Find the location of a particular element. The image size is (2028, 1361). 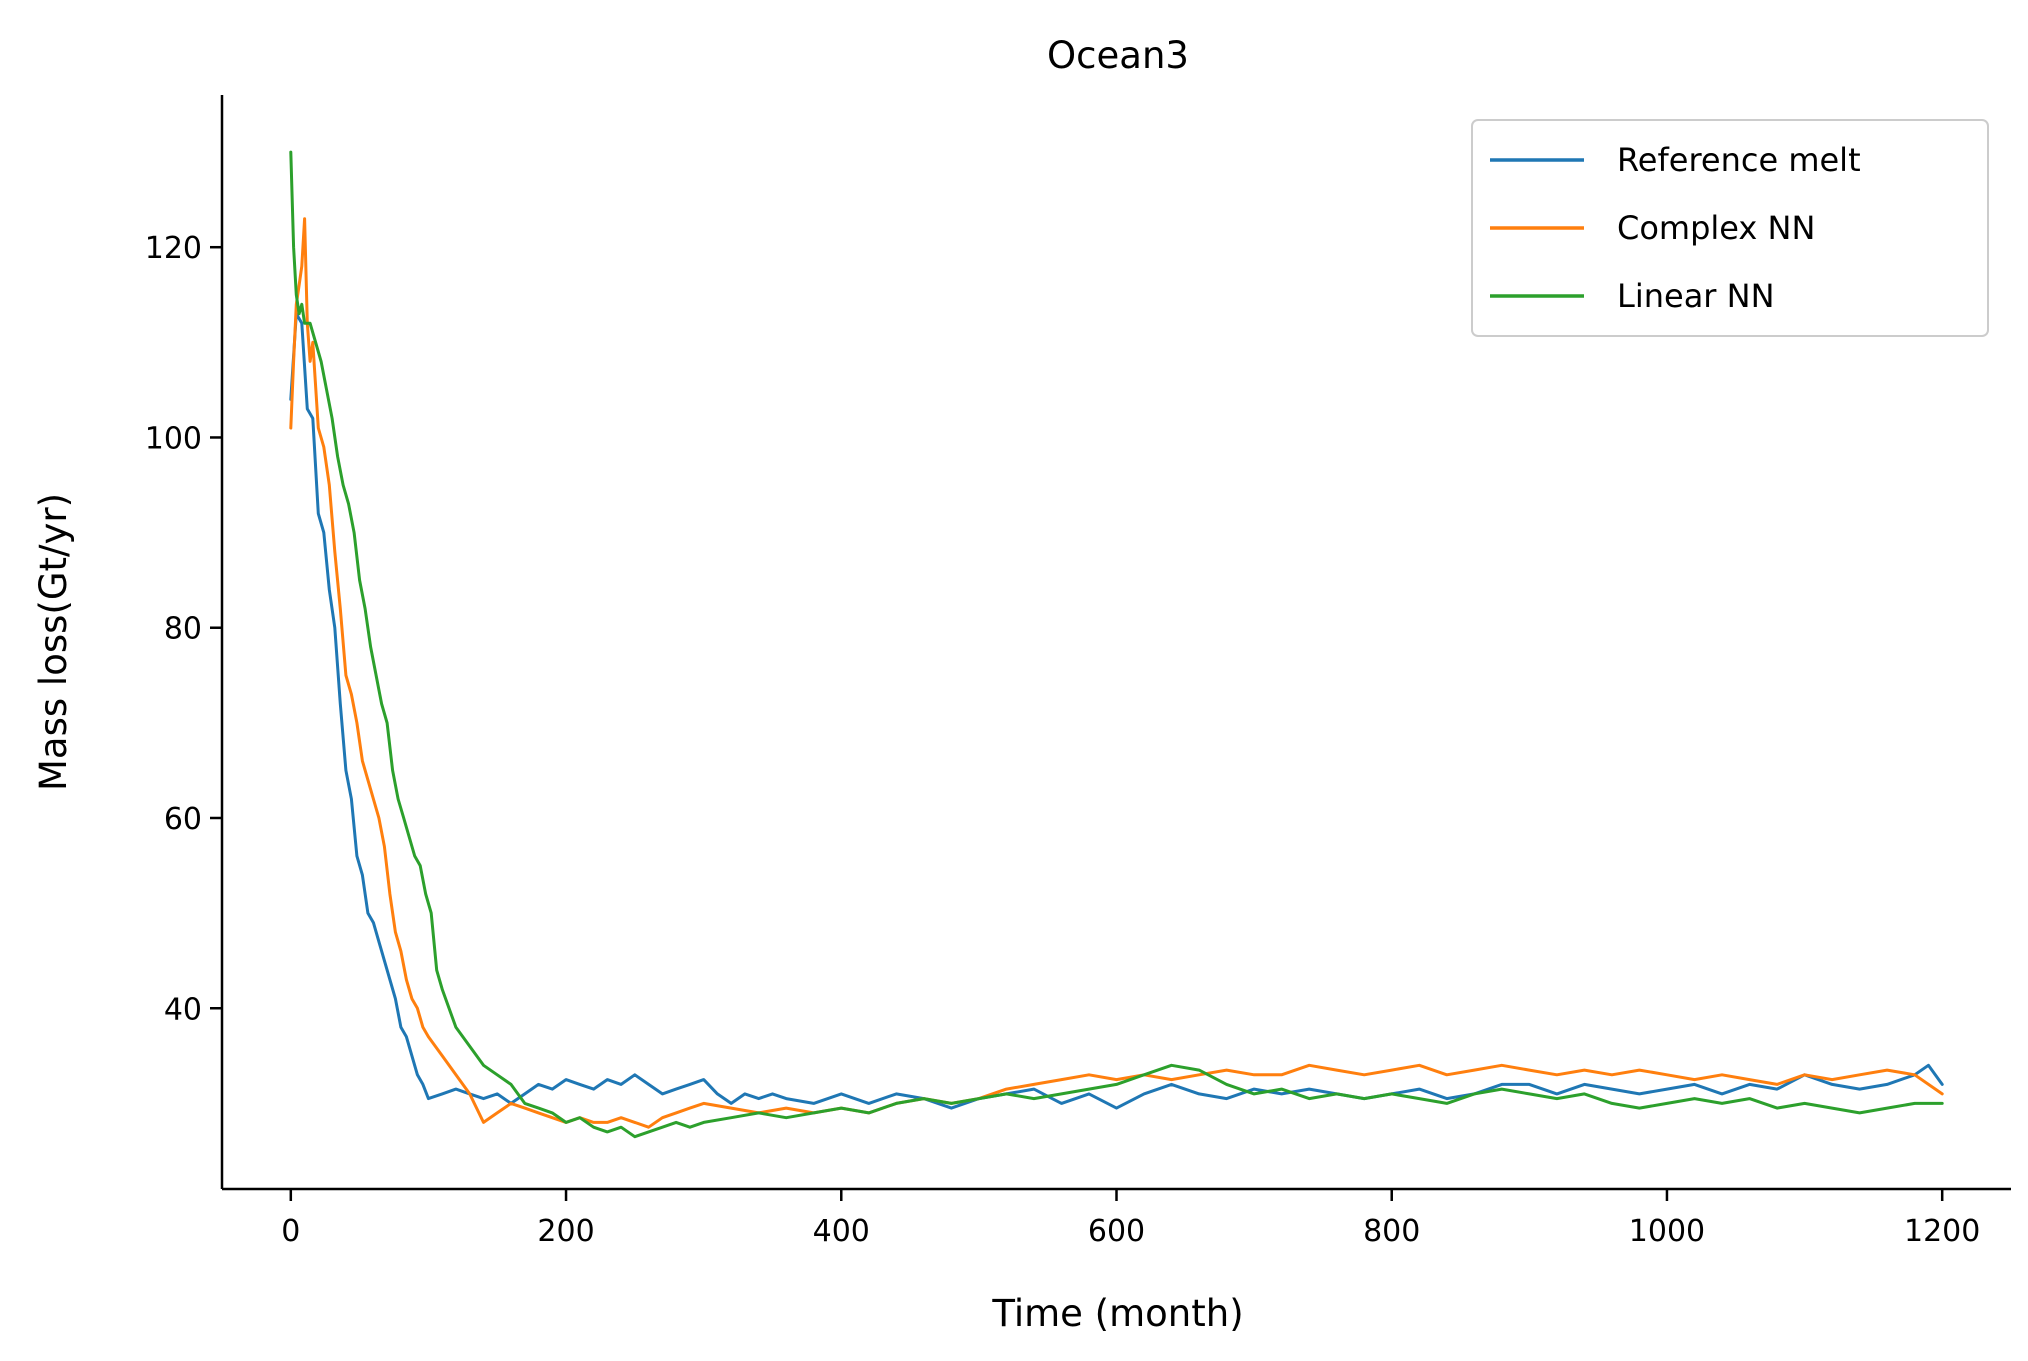

x-axis-label: Time (month) is located at coordinates (1117, 1313).